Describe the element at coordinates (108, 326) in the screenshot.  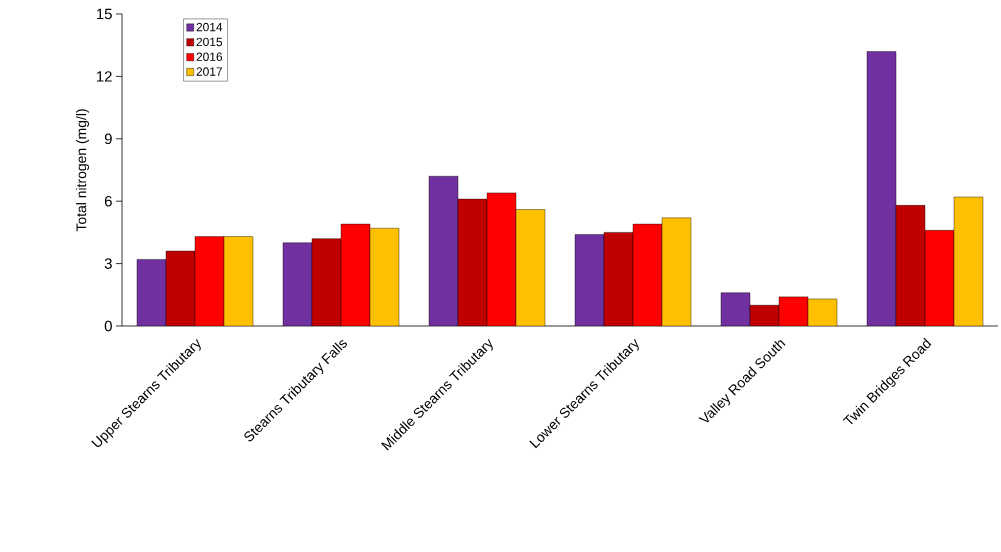
I see `y-tick-label: 0` at that location.